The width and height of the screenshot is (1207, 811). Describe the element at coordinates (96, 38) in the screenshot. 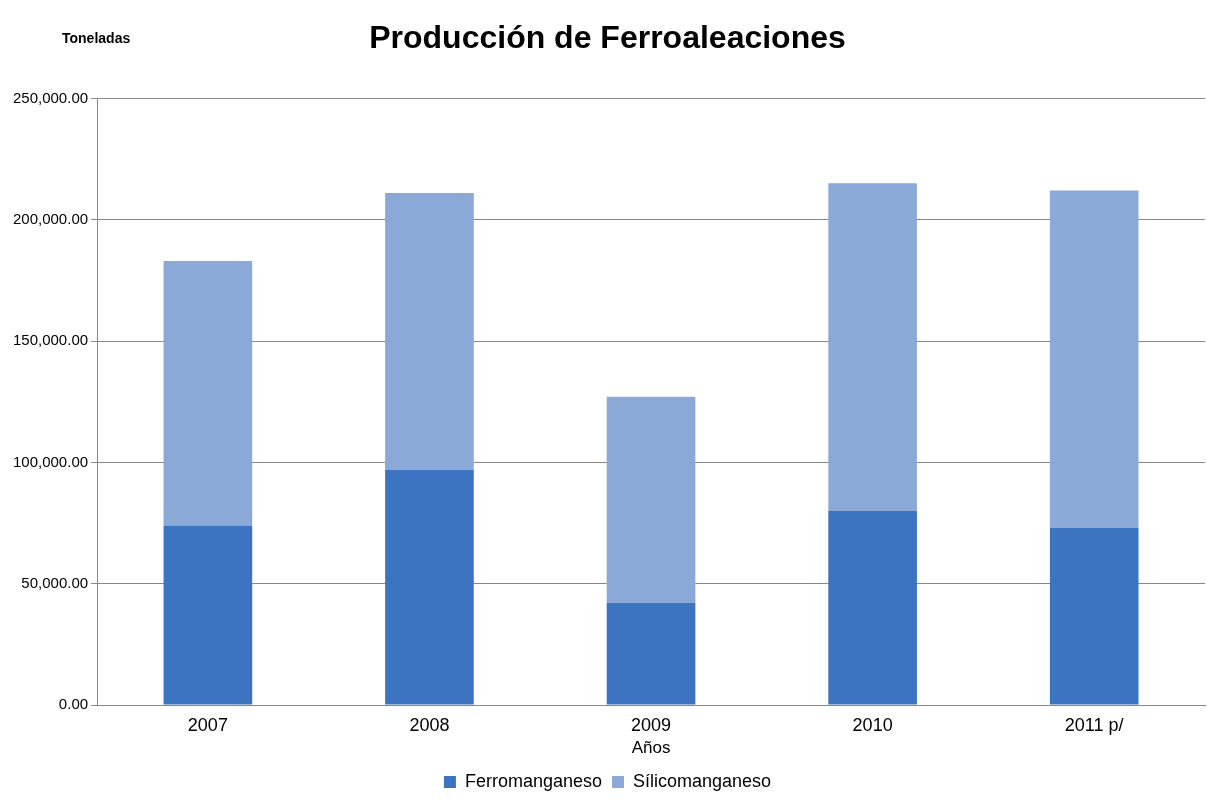

I see `y-axis-title: Toneladas` at that location.